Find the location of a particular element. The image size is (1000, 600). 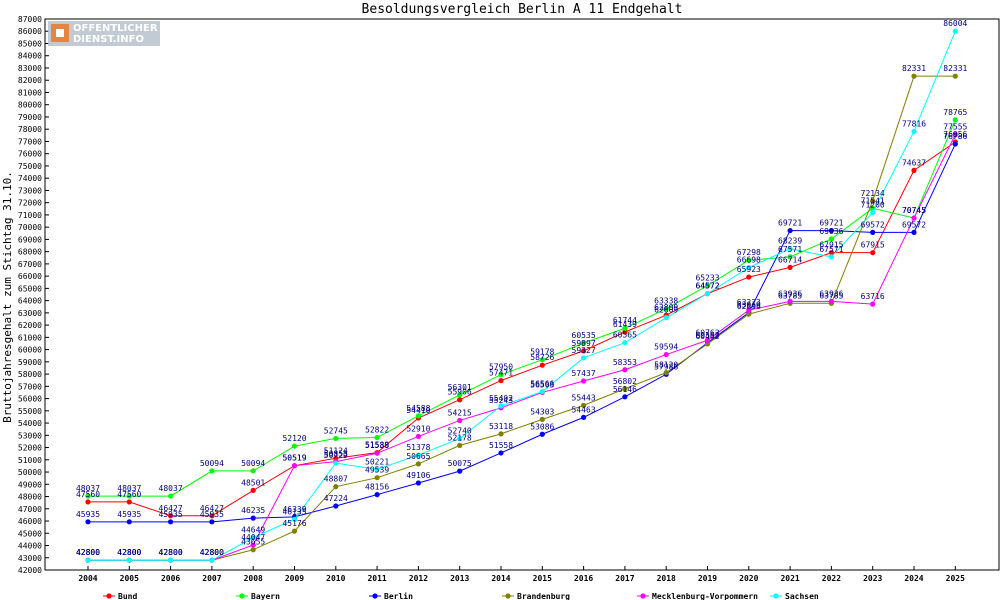

data-label: 68239 is located at coordinates (790, 241).